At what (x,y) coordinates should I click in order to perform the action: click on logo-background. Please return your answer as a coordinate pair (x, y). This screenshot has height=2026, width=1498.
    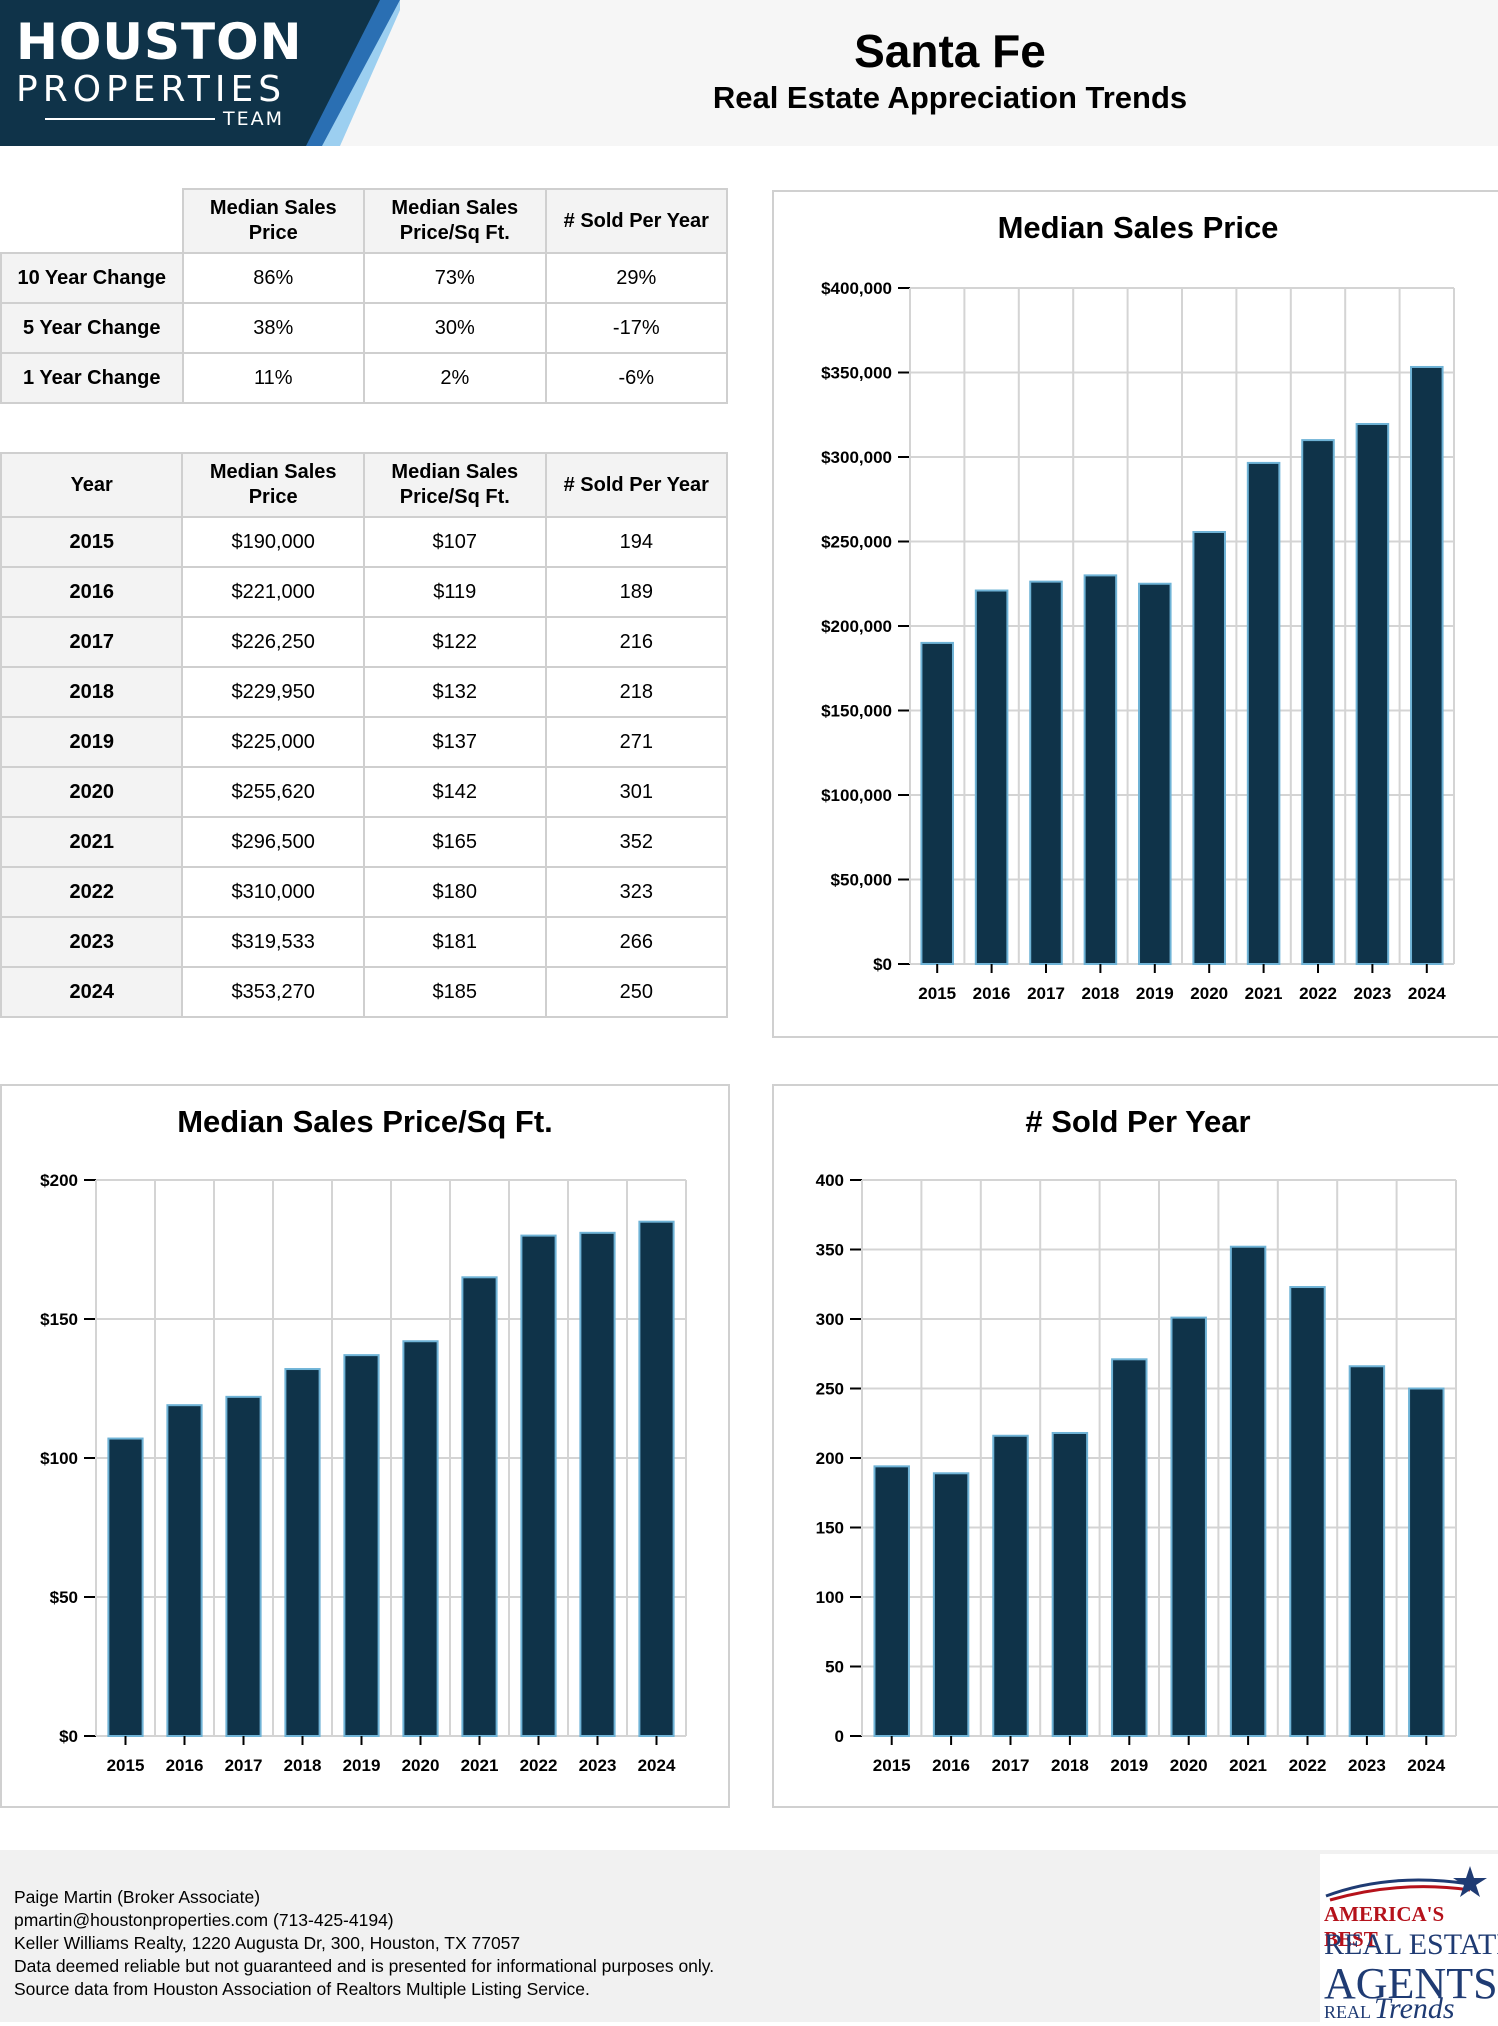
    Looking at the image, I should click on (200, 73).